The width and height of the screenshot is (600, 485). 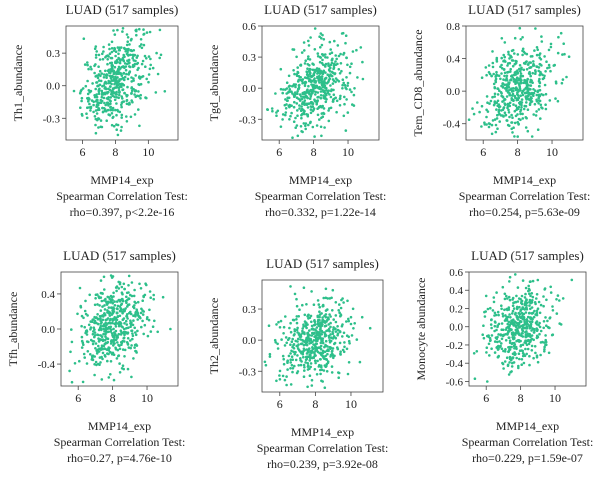 I want to click on x-tick-label: 8, so click(x=115, y=152).